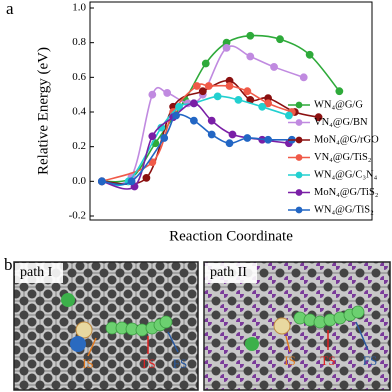 The height and width of the screenshot is (392, 392). What do you see at coordinates (43, 111) in the screenshot?
I see `y-axis-label: Relative Energy (eV)` at bounding box center [43, 111].